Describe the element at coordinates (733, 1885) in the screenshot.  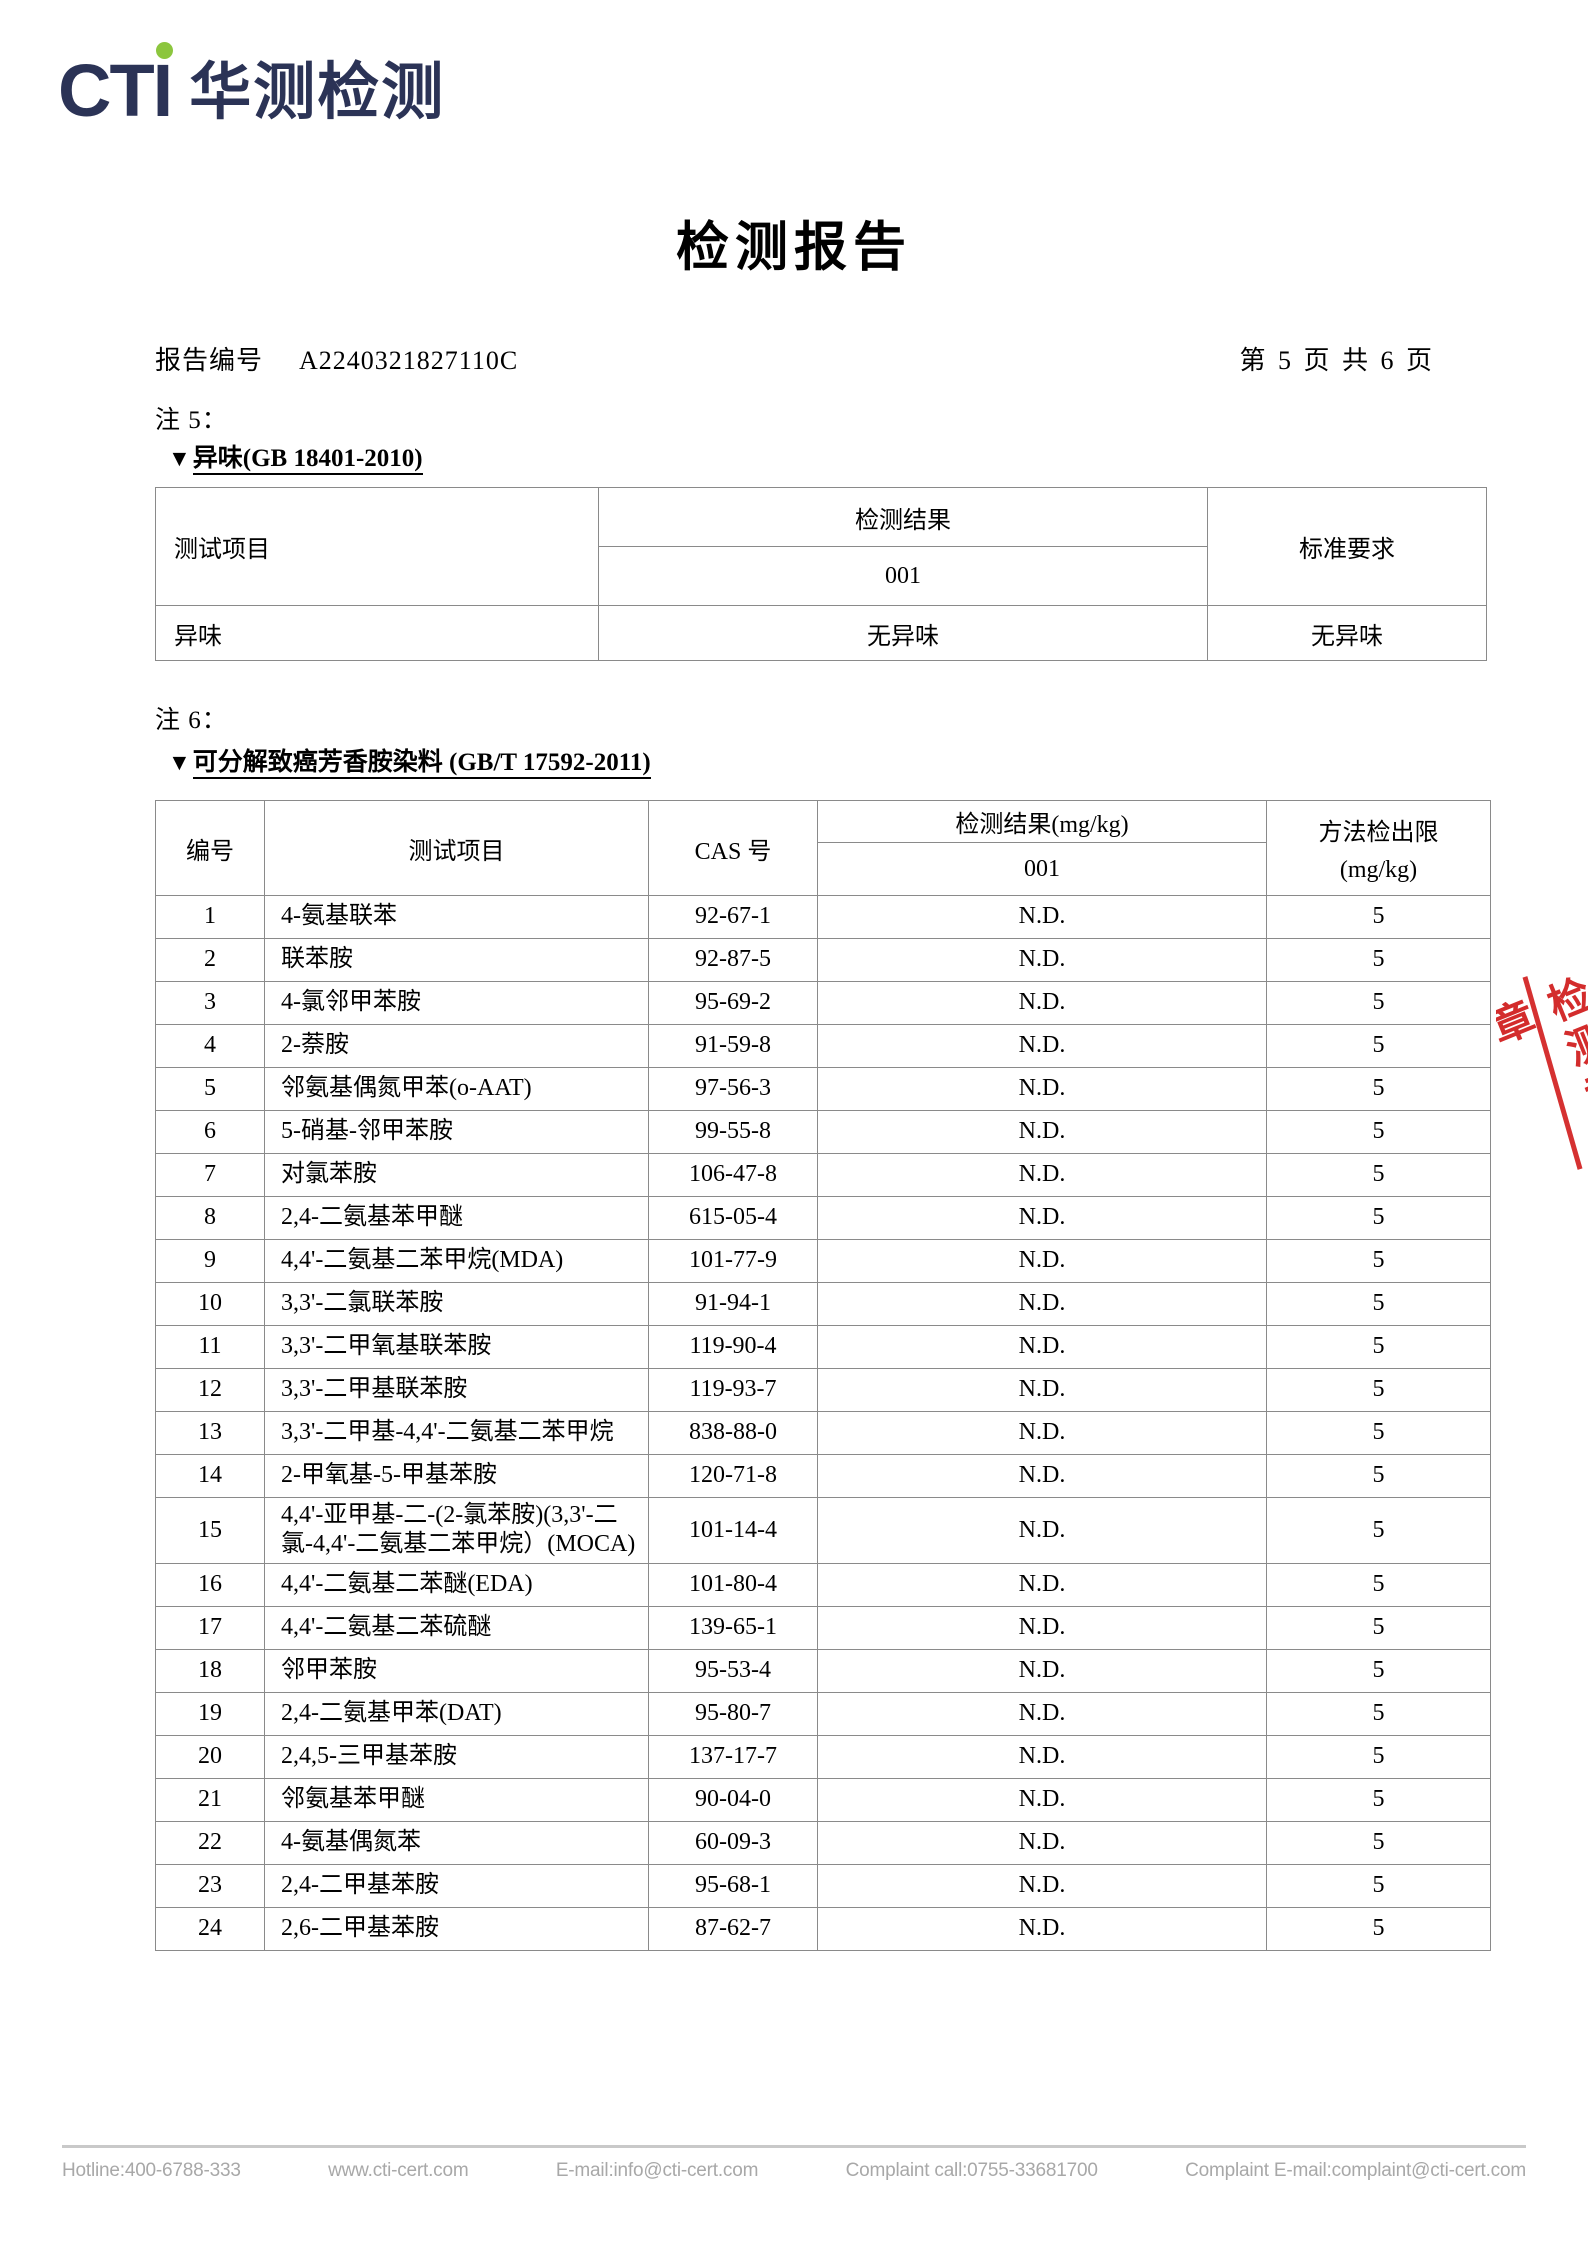
I see `amine-row-cas: 95-68-1` at that location.